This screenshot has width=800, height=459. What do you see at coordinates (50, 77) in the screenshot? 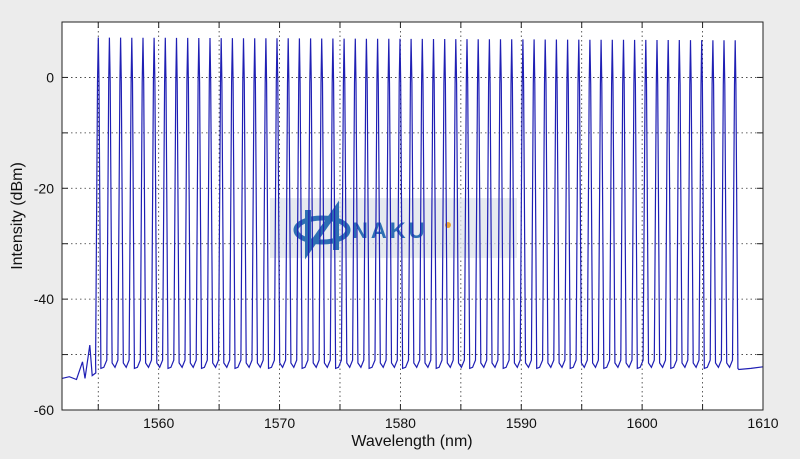
I see `y-tick-label: 0` at bounding box center [50, 77].